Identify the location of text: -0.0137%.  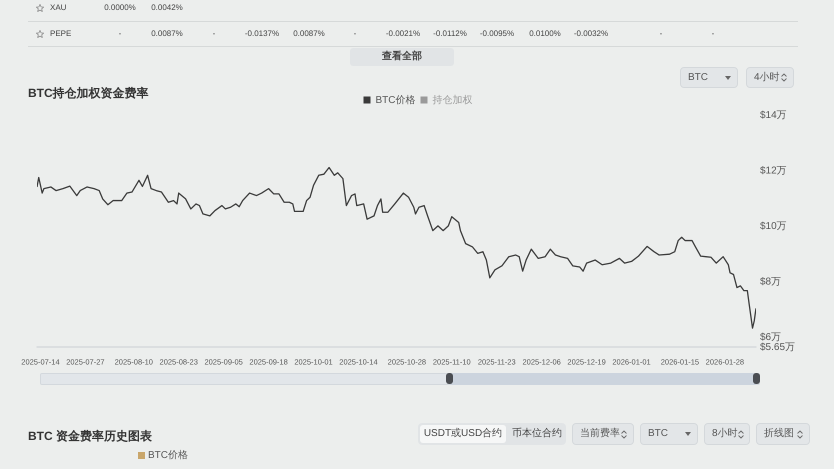
(262, 33).